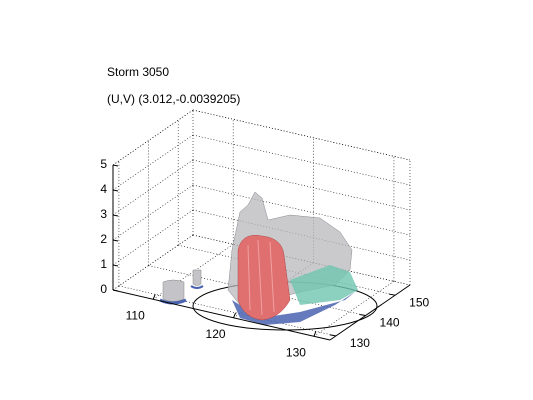 Image resolution: width=533 pixels, height=400 pixels. What do you see at coordinates (419, 302) in the screenshot?
I see `y-tick-label: 150` at bounding box center [419, 302].